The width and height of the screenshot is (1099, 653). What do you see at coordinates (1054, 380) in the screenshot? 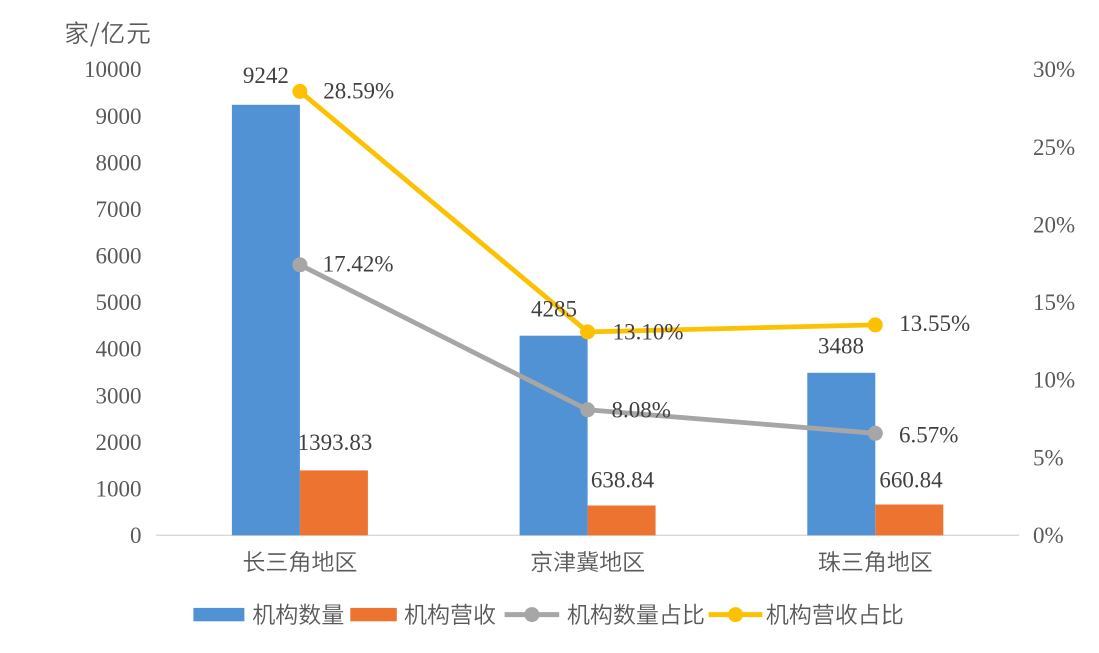
I see `svg-text: 10%` at bounding box center [1054, 380].